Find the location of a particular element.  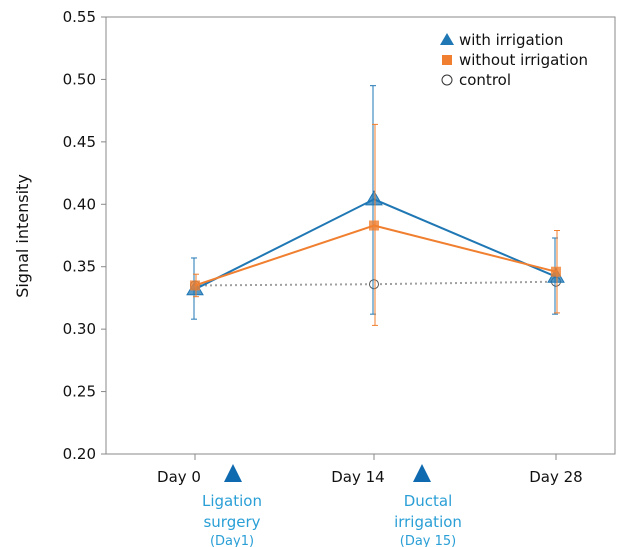

x-tick-label: Day 14 is located at coordinates (357, 477).